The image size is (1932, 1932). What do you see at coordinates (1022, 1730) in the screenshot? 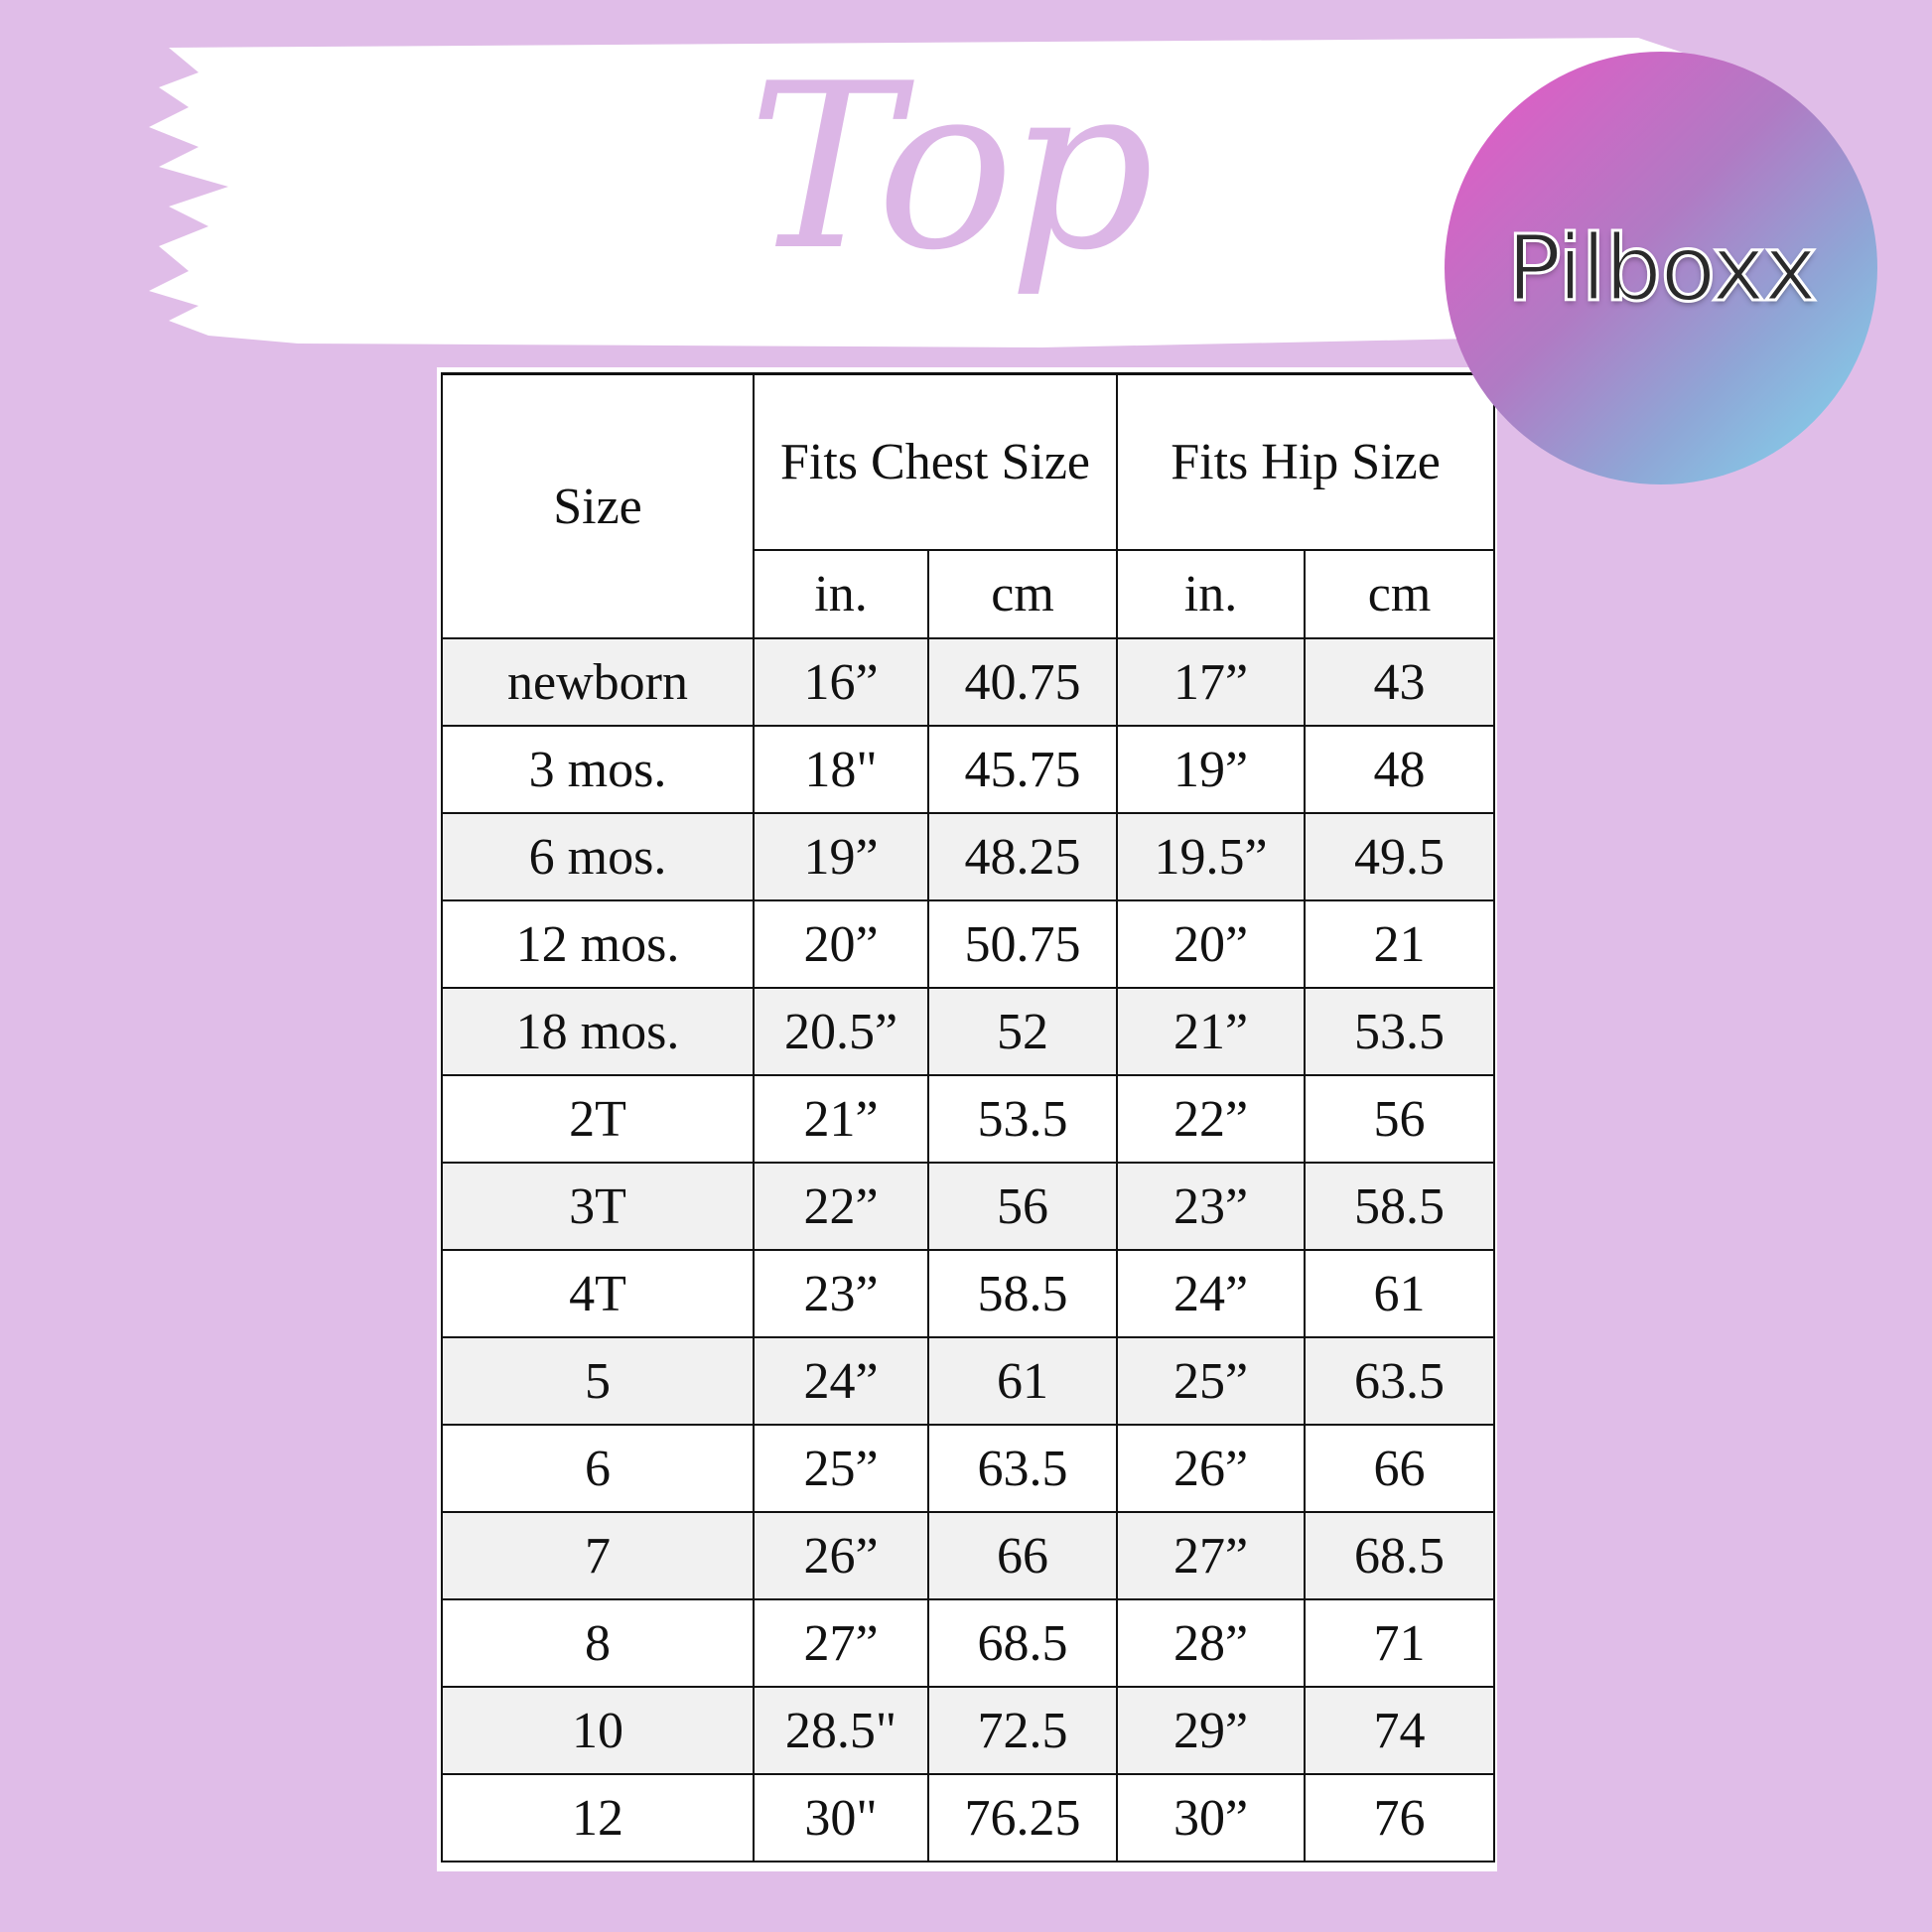
I see `cell-chest-cm: 72.5` at bounding box center [1022, 1730].